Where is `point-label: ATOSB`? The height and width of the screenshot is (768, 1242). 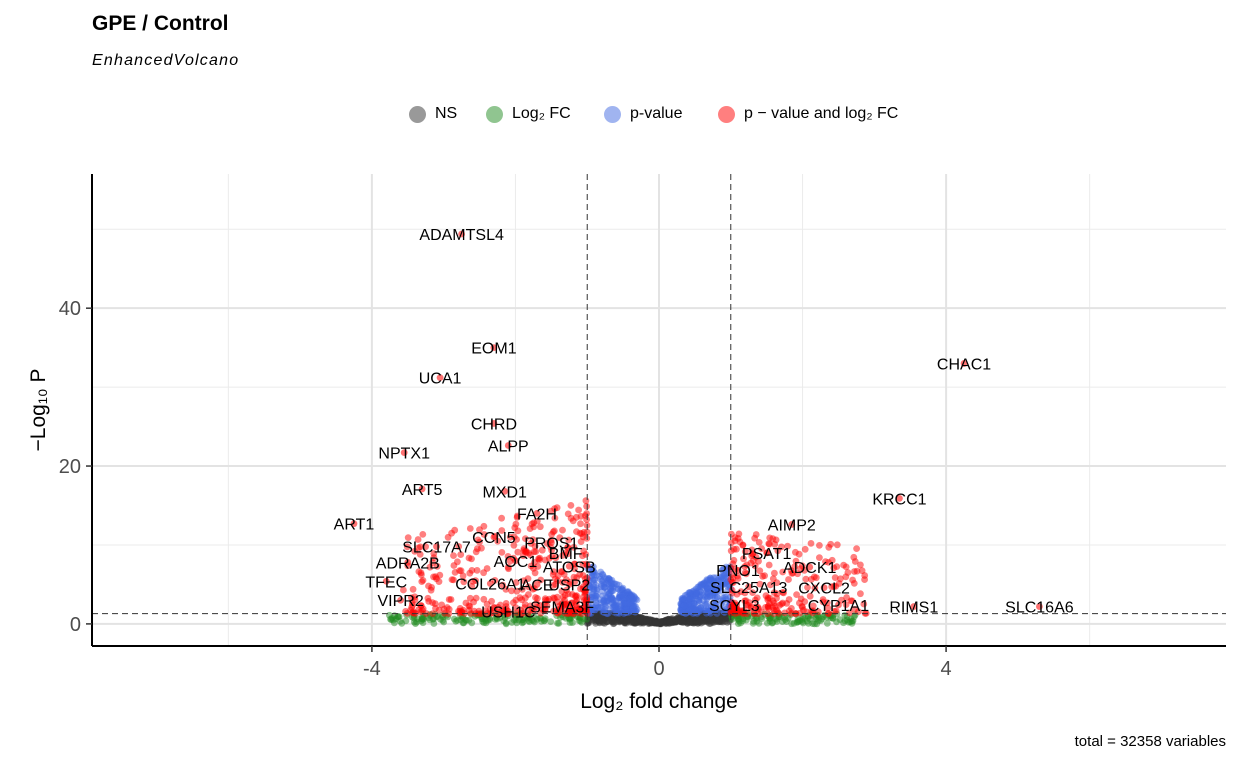 point-label: ATOSB is located at coordinates (569, 567).